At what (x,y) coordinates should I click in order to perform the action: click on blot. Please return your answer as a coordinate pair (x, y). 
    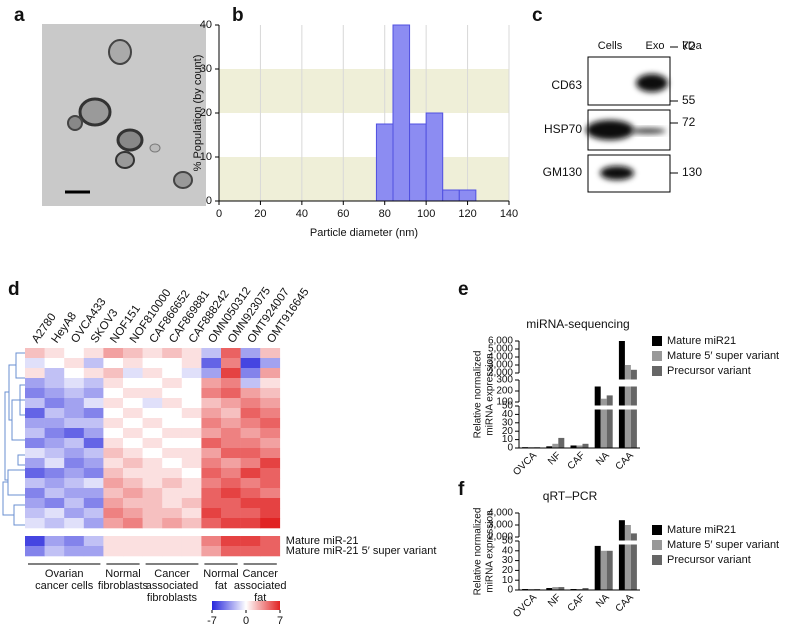
    Looking at the image, I should click on (628, 124).